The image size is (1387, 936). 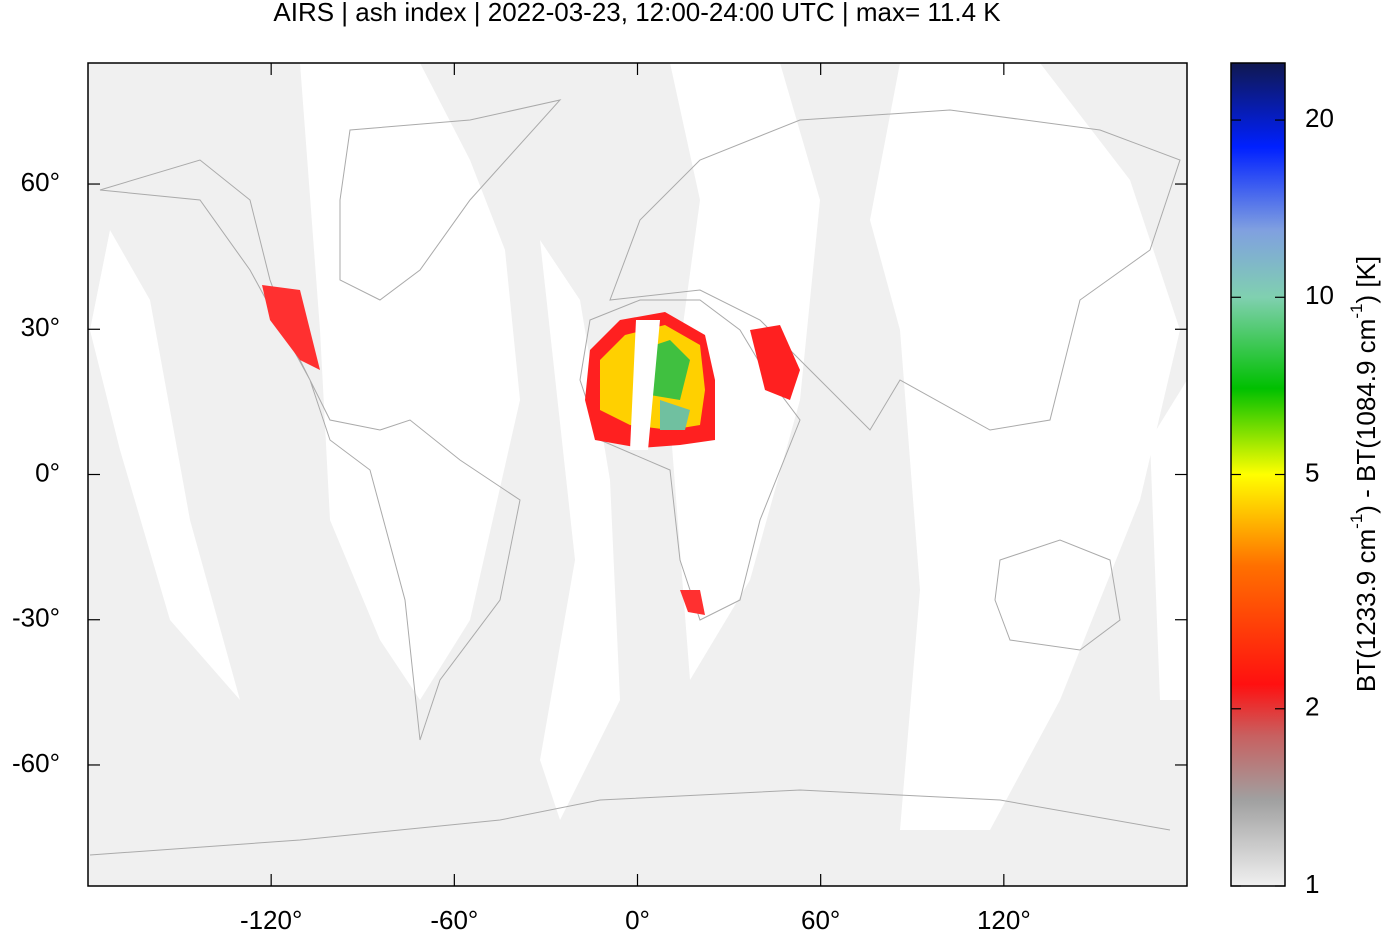 I want to click on x-tick-label: 120°, so click(x=1004, y=920).